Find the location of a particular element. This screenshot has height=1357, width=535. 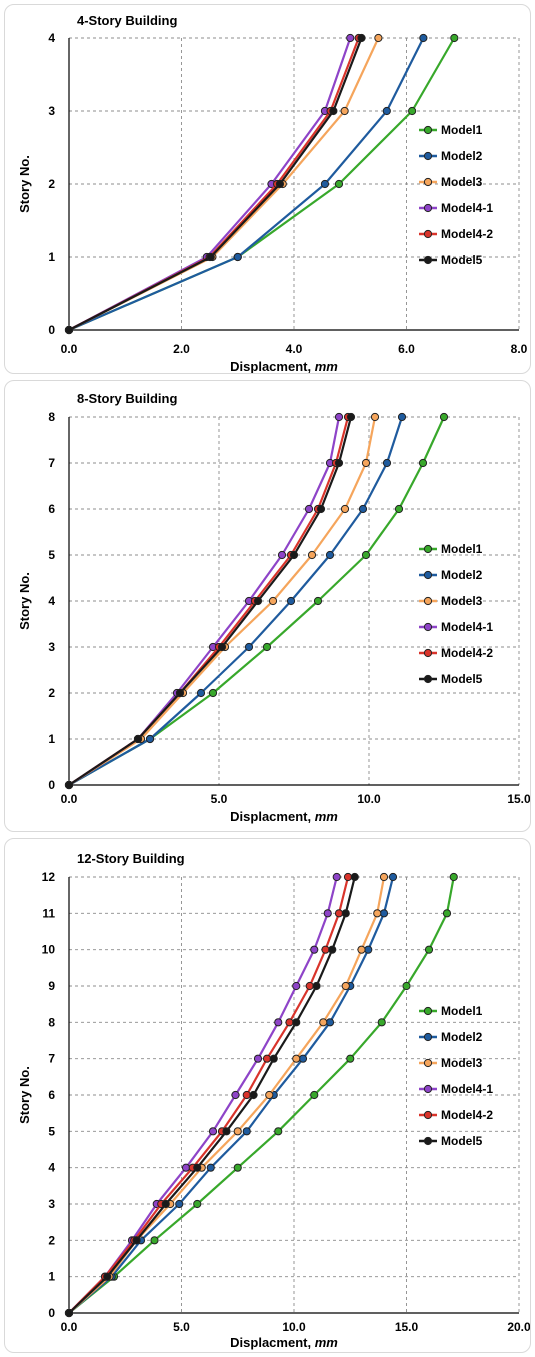

x-tick-label: 15.0 is located at coordinates (519, 799).